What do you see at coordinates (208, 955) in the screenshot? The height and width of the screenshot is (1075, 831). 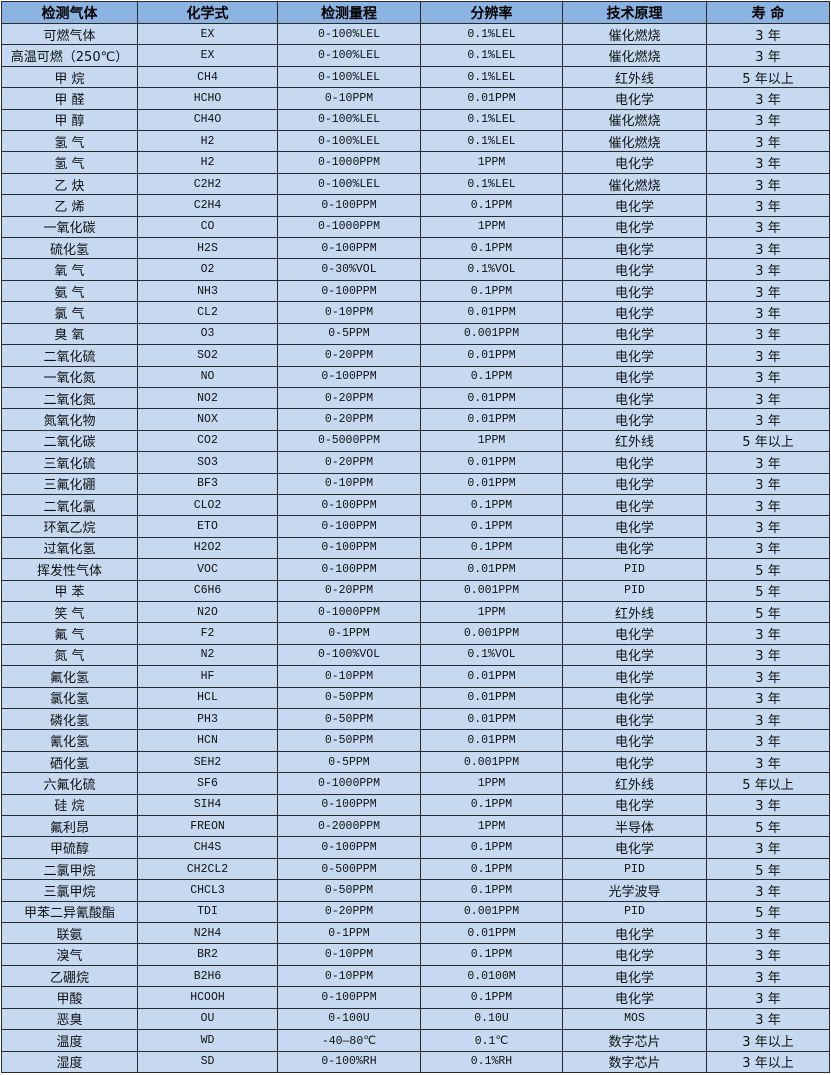 I see `cell-formula: BR2` at bounding box center [208, 955].